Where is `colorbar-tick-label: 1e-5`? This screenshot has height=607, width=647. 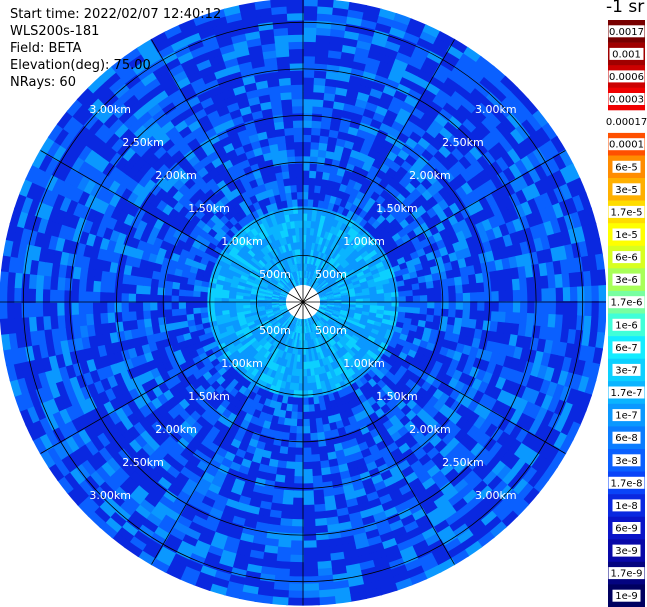 colorbar-tick-label: 1e-5 is located at coordinates (626, 235).